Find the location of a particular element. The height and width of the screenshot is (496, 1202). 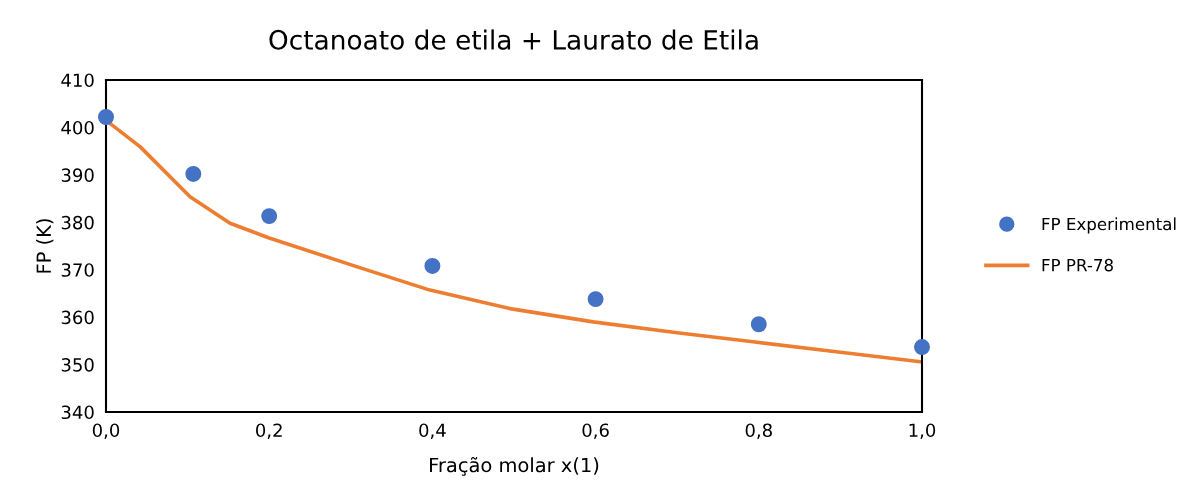

x-tick-label: 1,0 is located at coordinates (922, 431).